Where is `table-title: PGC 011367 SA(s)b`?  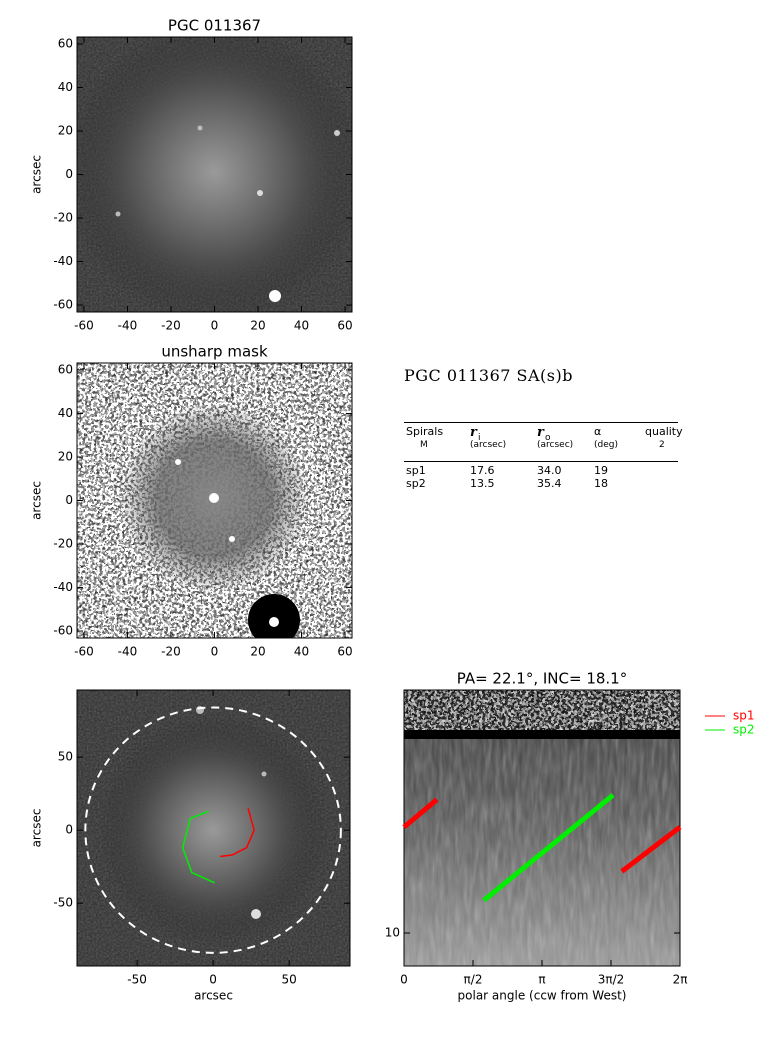 table-title: PGC 011367 SA(s)b is located at coordinates (488, 375).